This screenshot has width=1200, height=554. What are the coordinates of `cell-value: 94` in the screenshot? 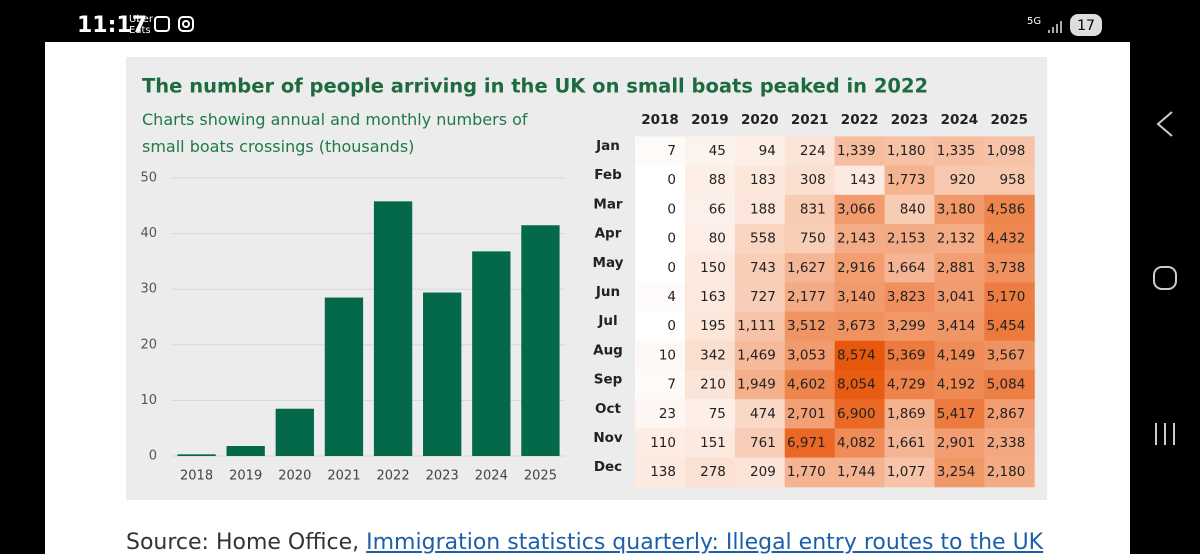 It's located at (767, 151).